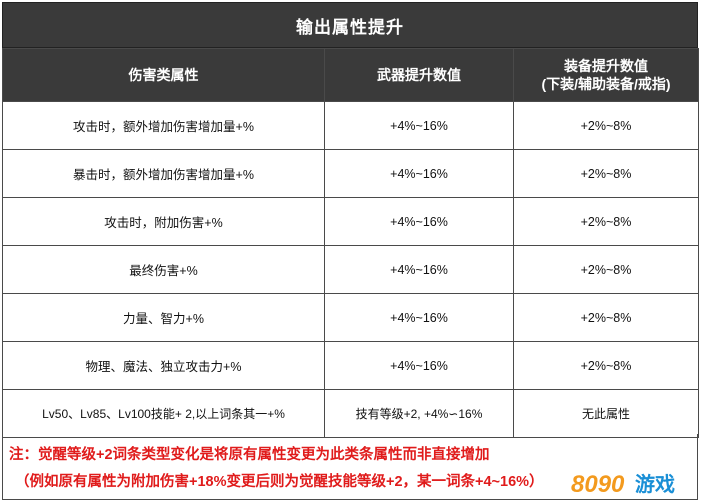  I want to click on cell-attr: 暴击时，额外增加伤害增加量+%, so click(163, 173).